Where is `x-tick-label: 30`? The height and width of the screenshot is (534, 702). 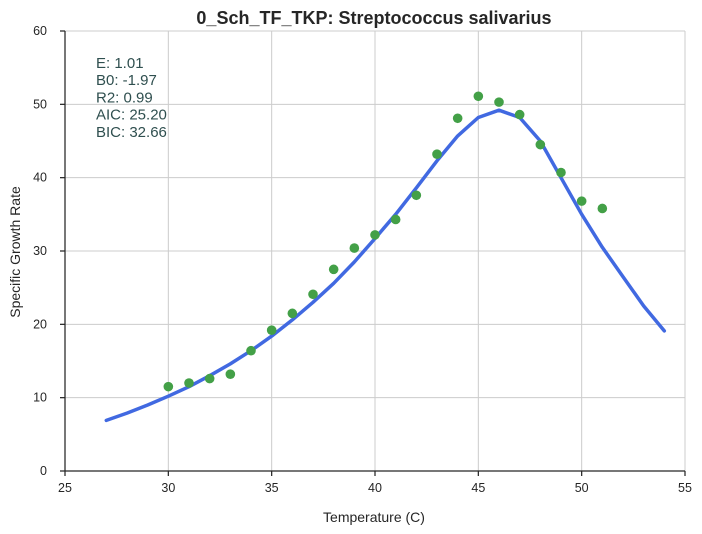
x-tick-label: 30 is located at coordinates (168, 488).